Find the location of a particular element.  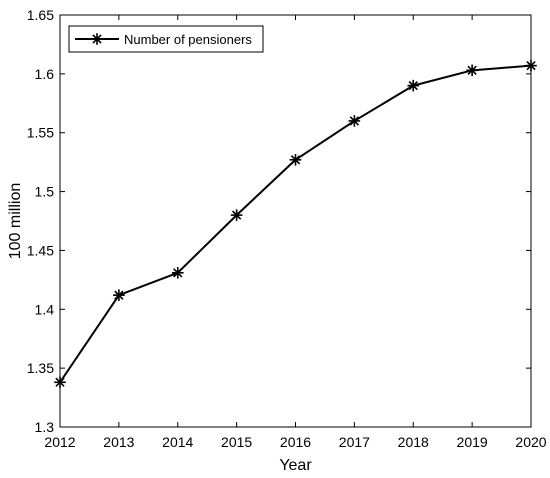

data-point-2020 is located at coordinates (531, 65).